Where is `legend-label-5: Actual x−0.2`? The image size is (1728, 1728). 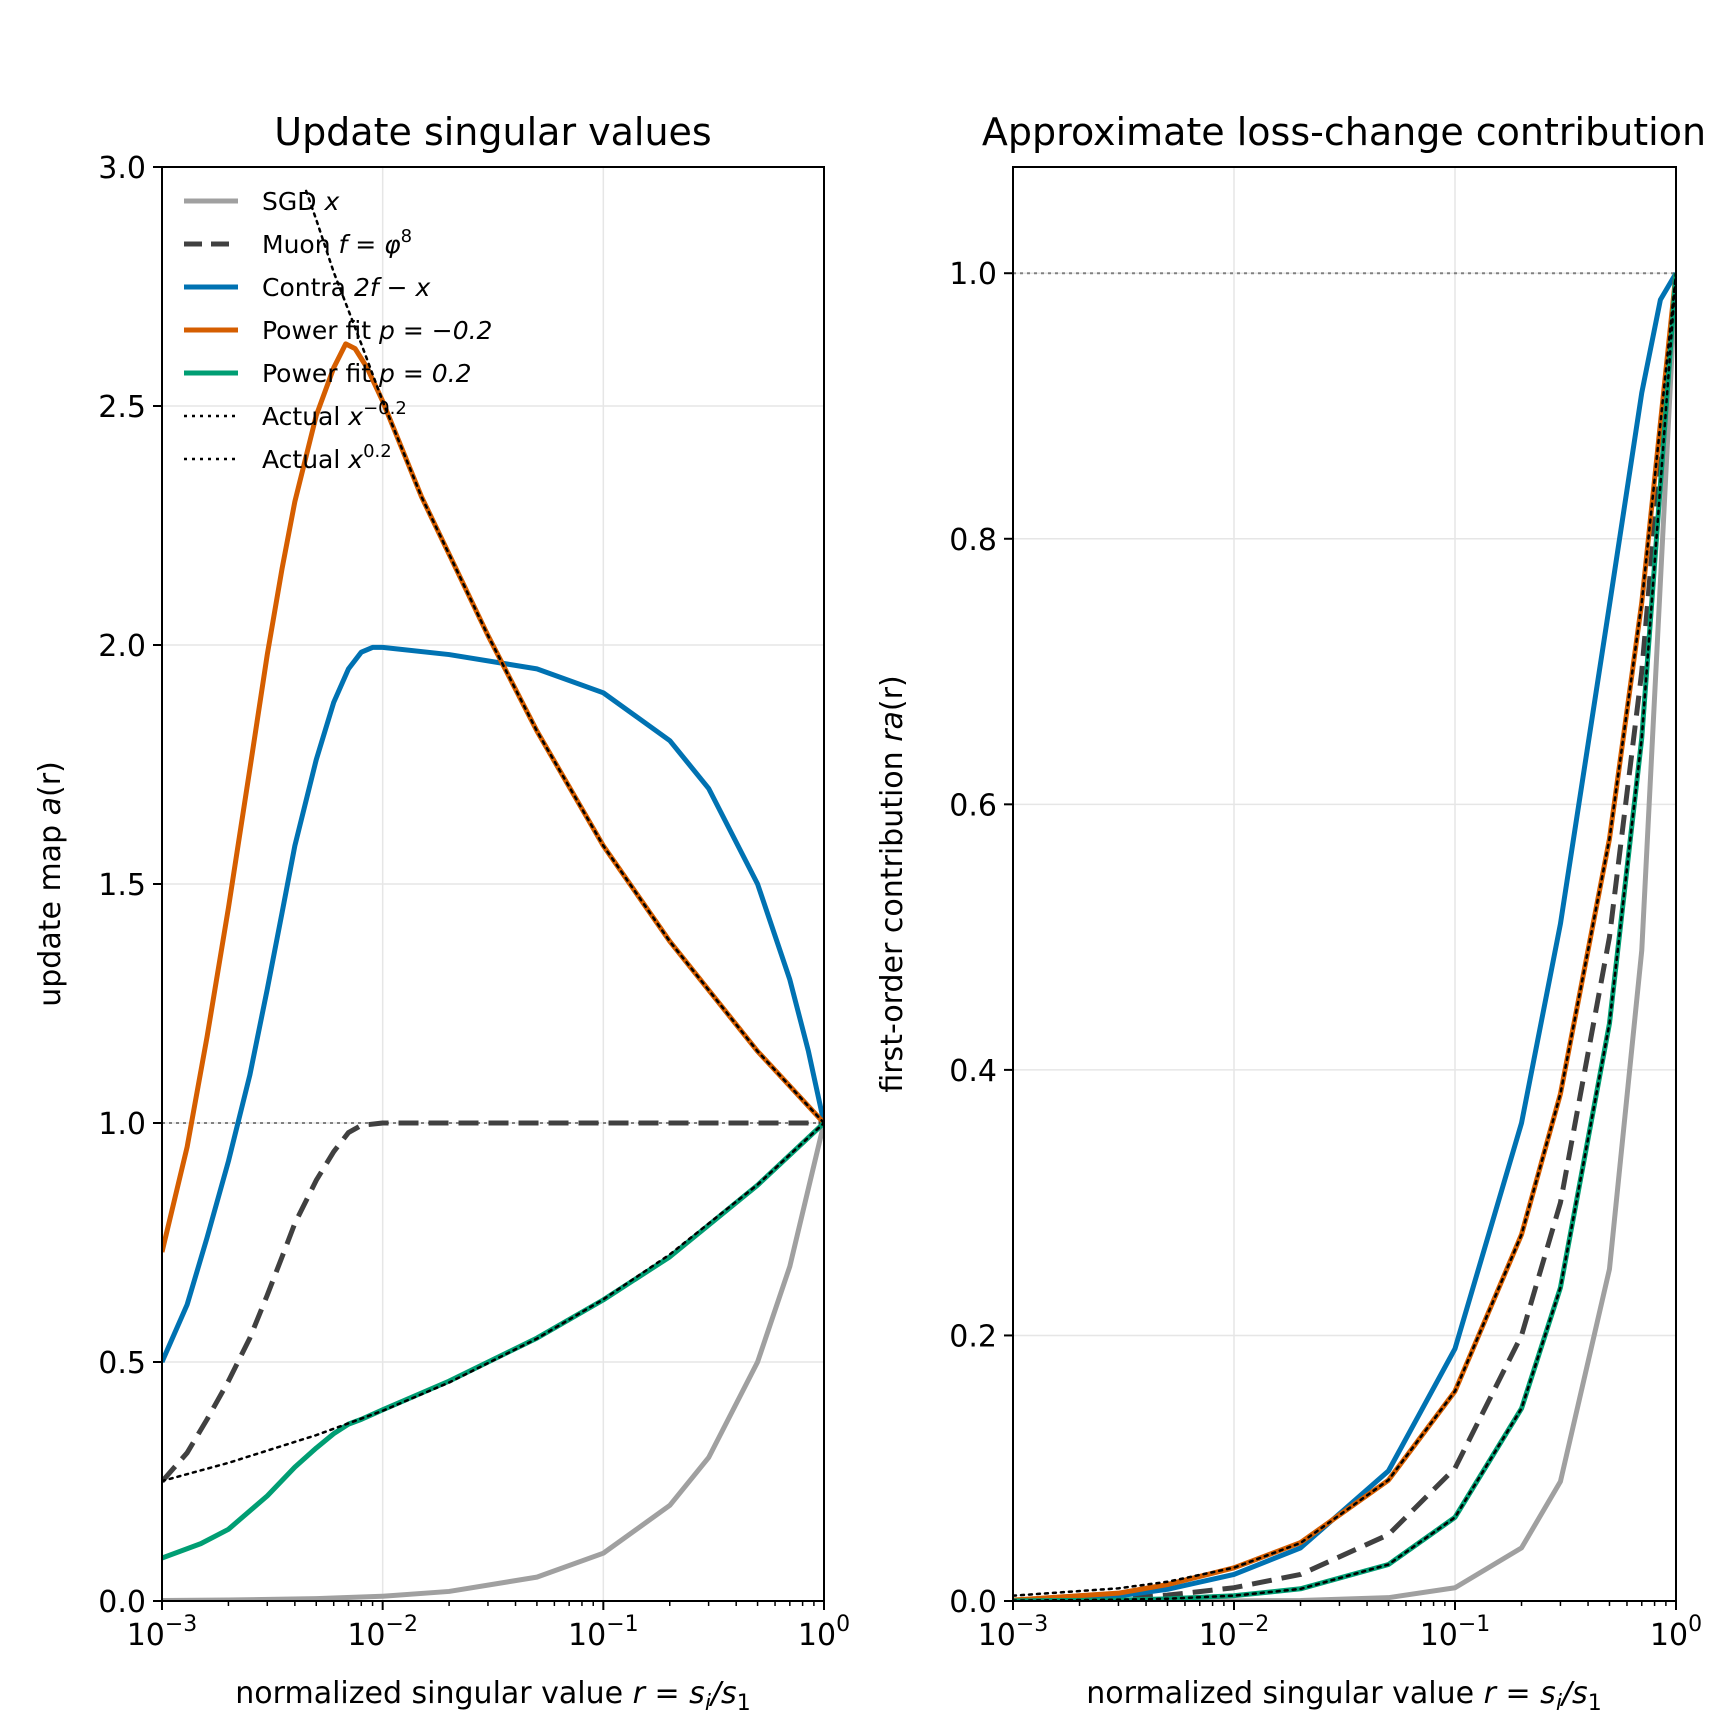
legend-label-5: Actual x−0.2 is located at coordinates (334, 414).